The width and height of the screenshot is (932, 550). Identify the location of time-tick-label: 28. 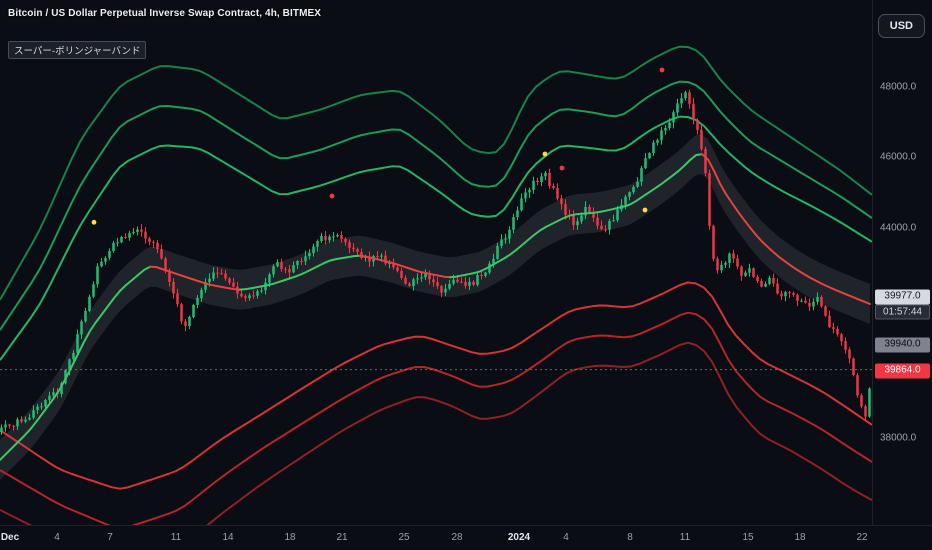
(457, 537).